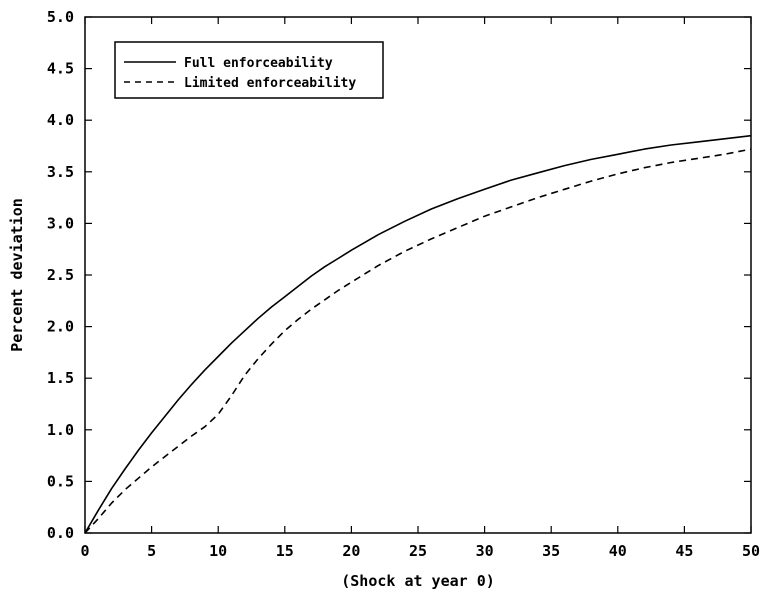 This screenshot has width=764, height=592. Describe the element at coordinates (60, 69) in the screenshot. I see `y-tick-label: 4.5` at that location.